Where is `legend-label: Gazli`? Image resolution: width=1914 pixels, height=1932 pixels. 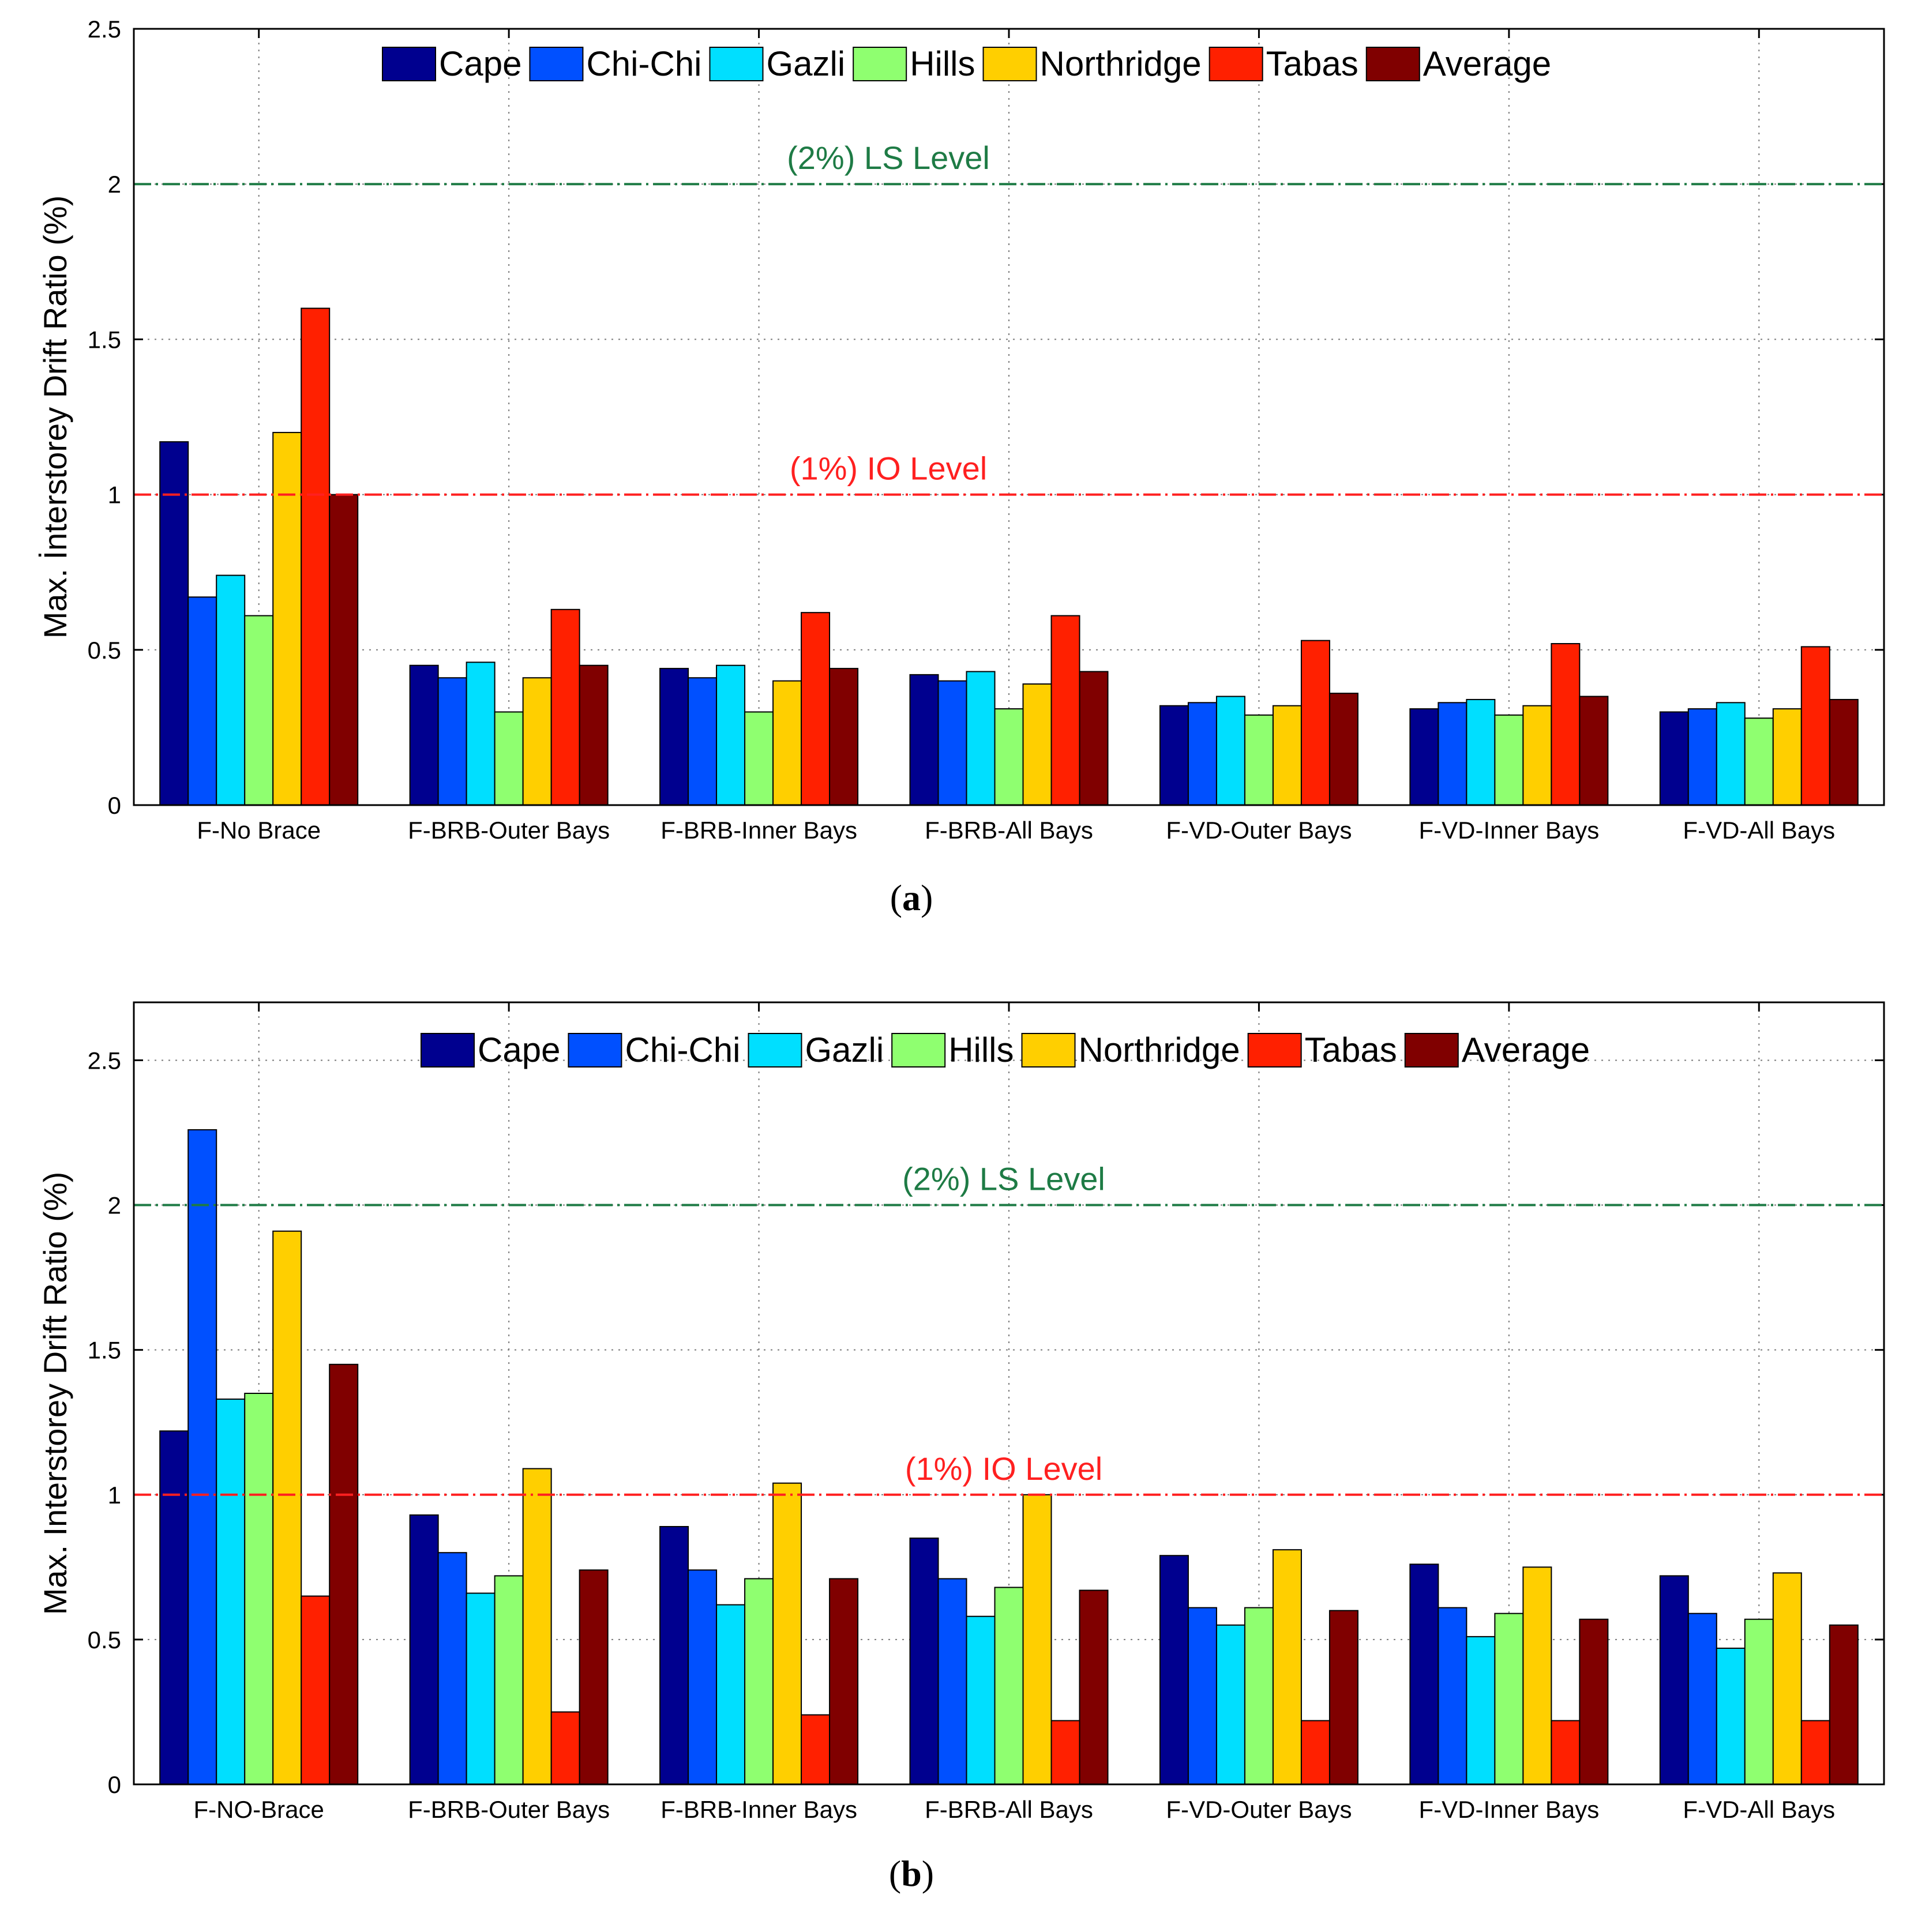
legend-label: Gazli is located at coordinates (805, 63).